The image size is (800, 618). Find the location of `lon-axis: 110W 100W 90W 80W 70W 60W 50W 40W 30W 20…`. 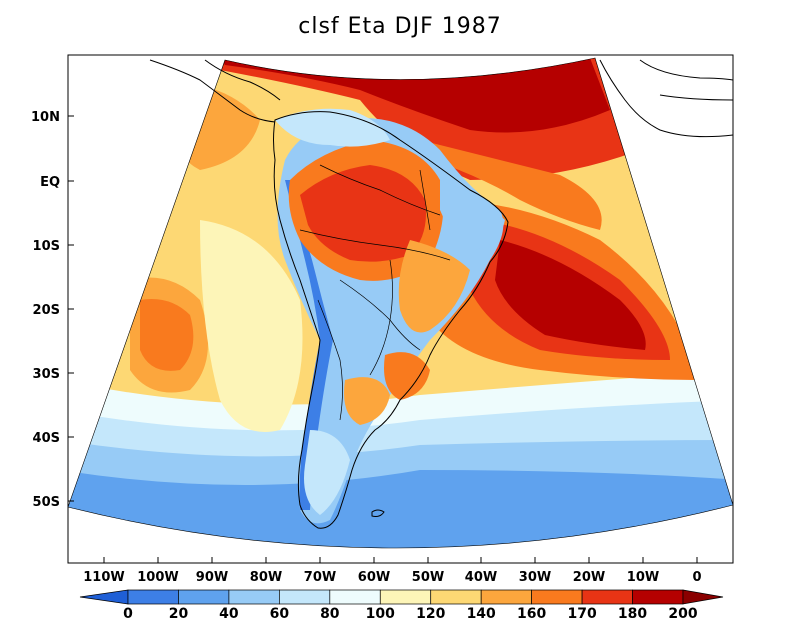

lon-axis: 110W 100W 90W 80W 70W 60W 50W 40W 30W 20… is located at coordinates (392, 571).